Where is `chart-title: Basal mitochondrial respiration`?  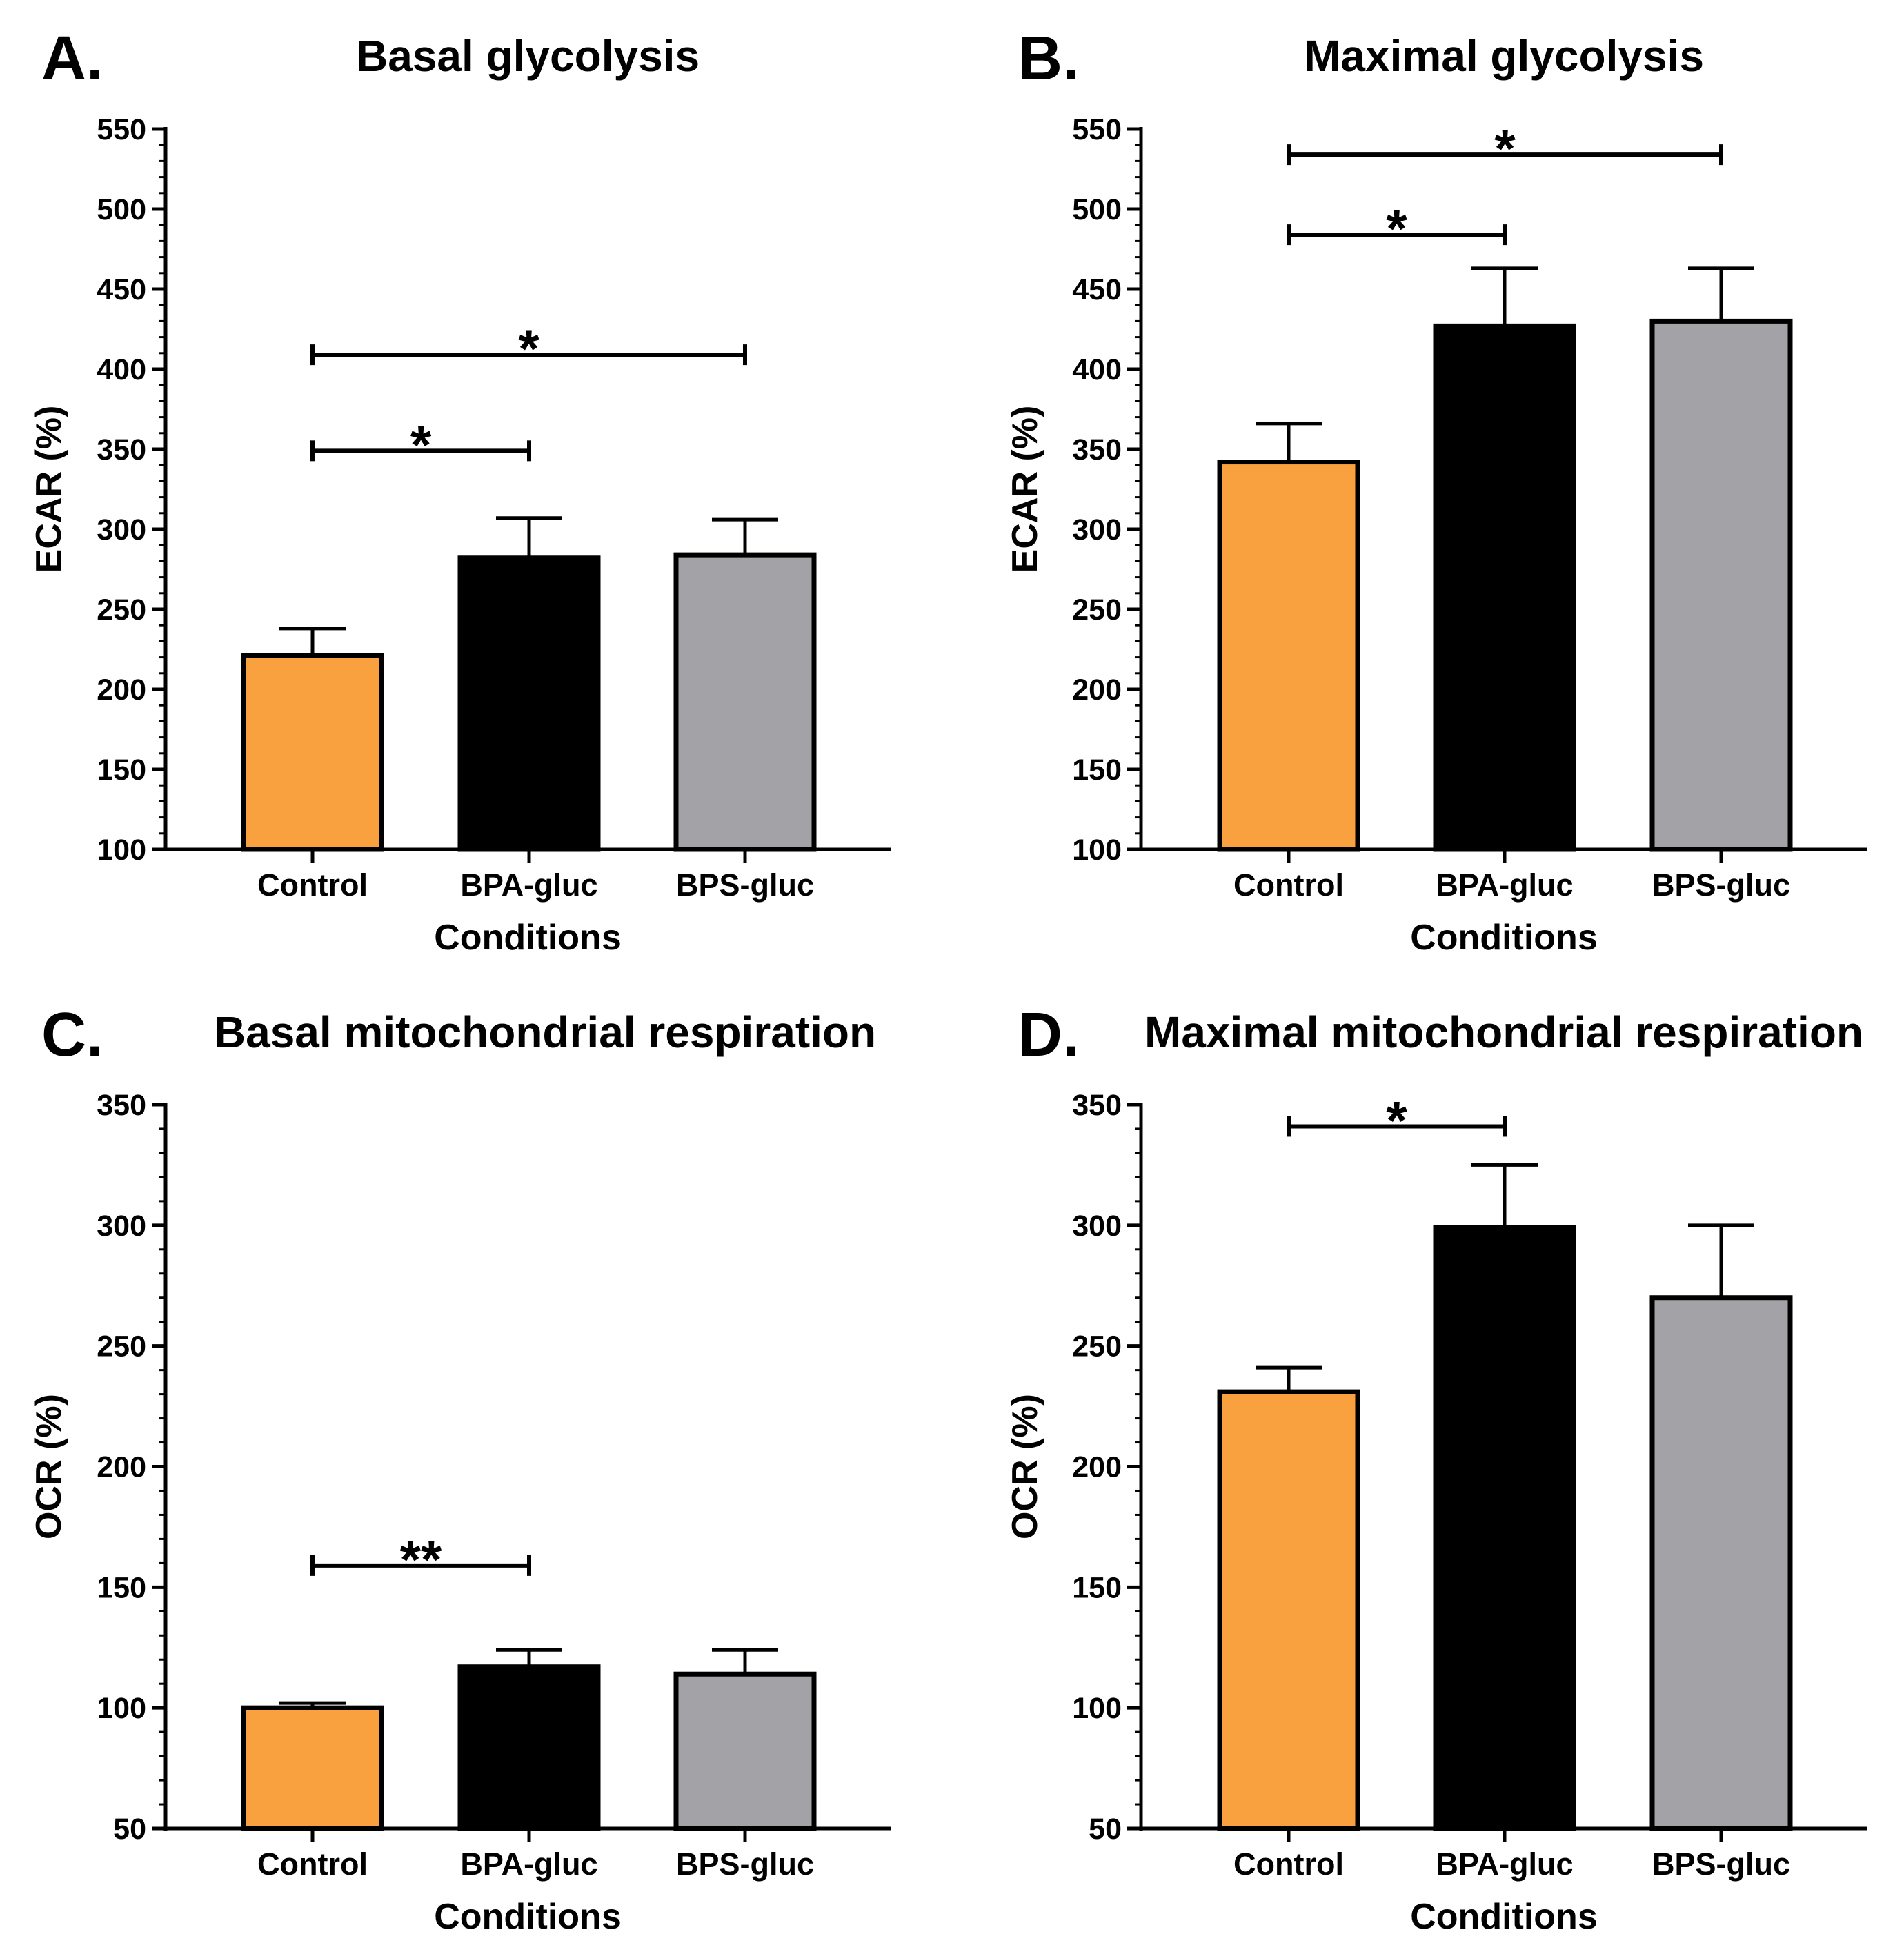
chart-title: Basal mitochondrial respiration is located at coordinates (545, 1032).